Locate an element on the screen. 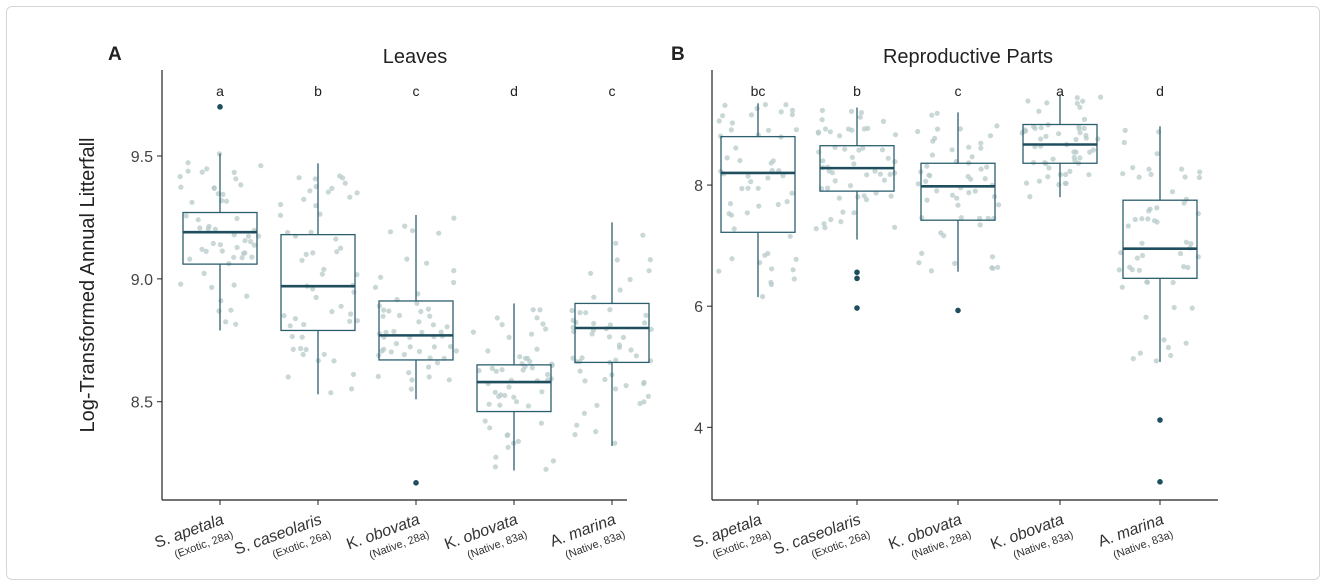 Image resolution: width=1328 pixels, height=588 pixels. box-group: c is located at coordinates (415, 284).